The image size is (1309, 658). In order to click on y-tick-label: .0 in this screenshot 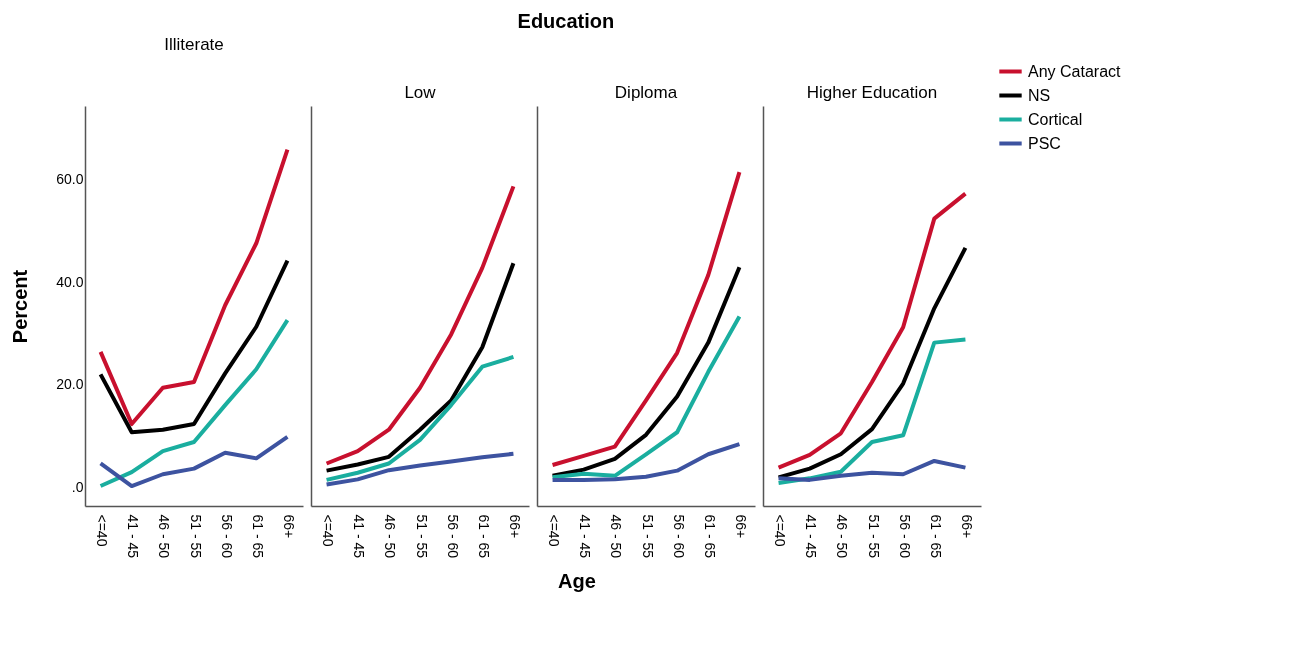, I will do `click(77, 486)`.